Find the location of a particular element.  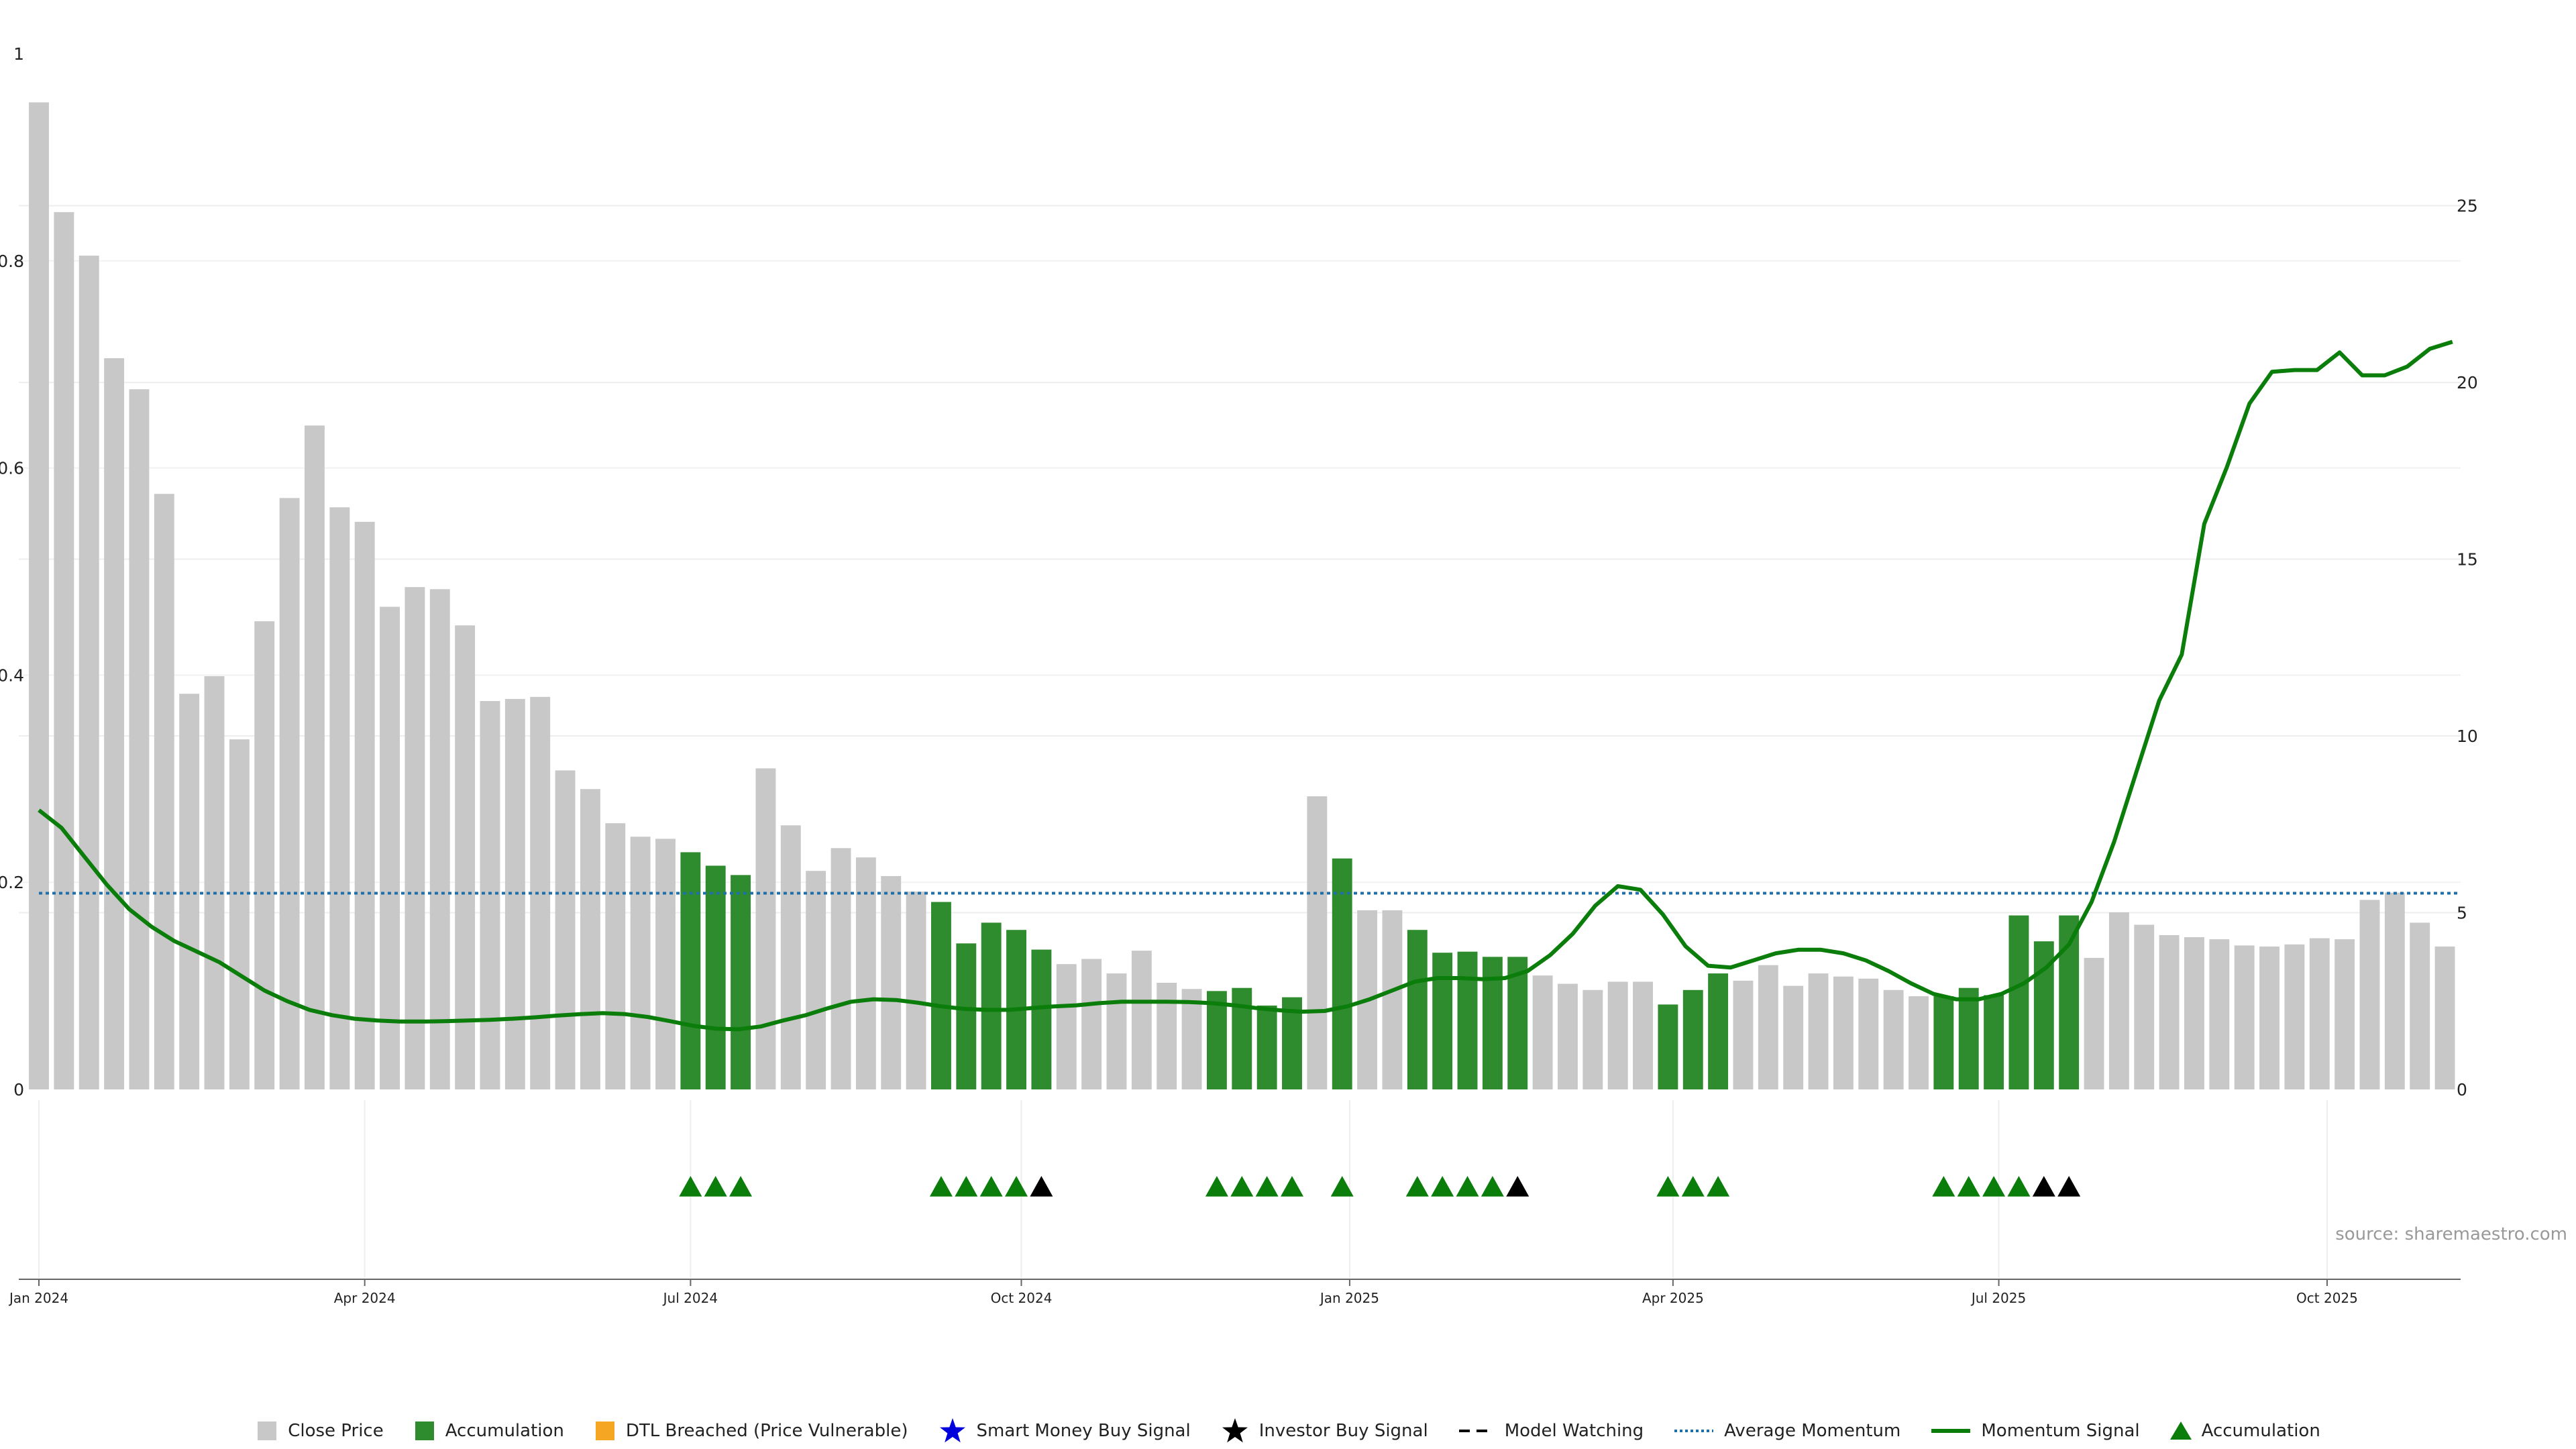

legend-item-close: Close Price is located at coordinates (320, 1430).